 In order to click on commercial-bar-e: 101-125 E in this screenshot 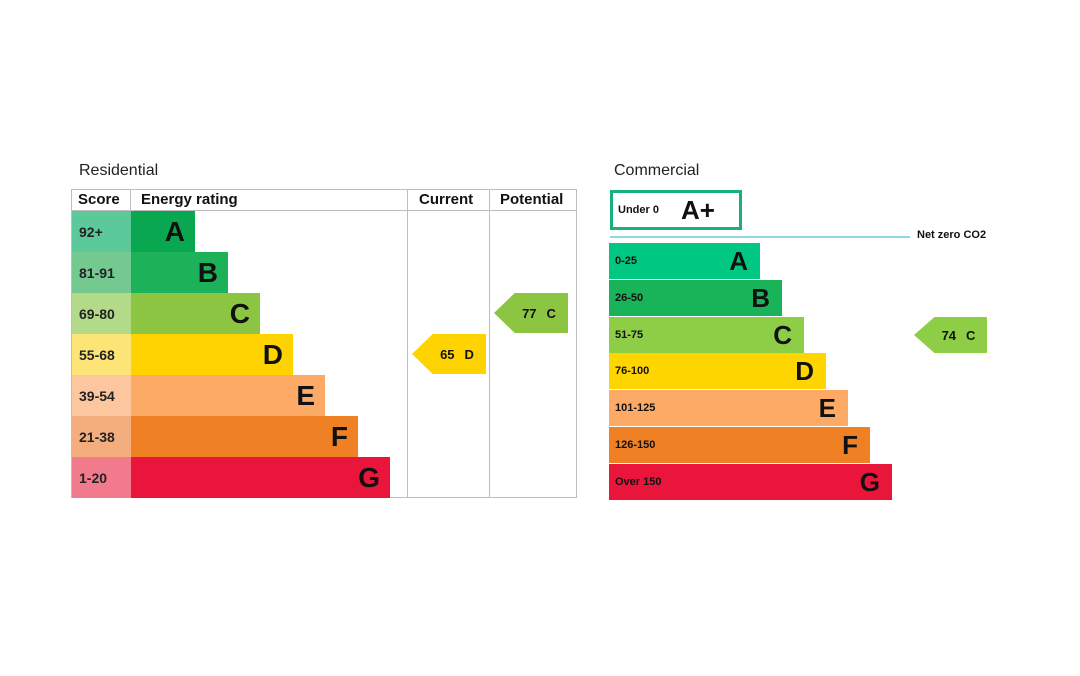, I will do `click(728, 408)`.